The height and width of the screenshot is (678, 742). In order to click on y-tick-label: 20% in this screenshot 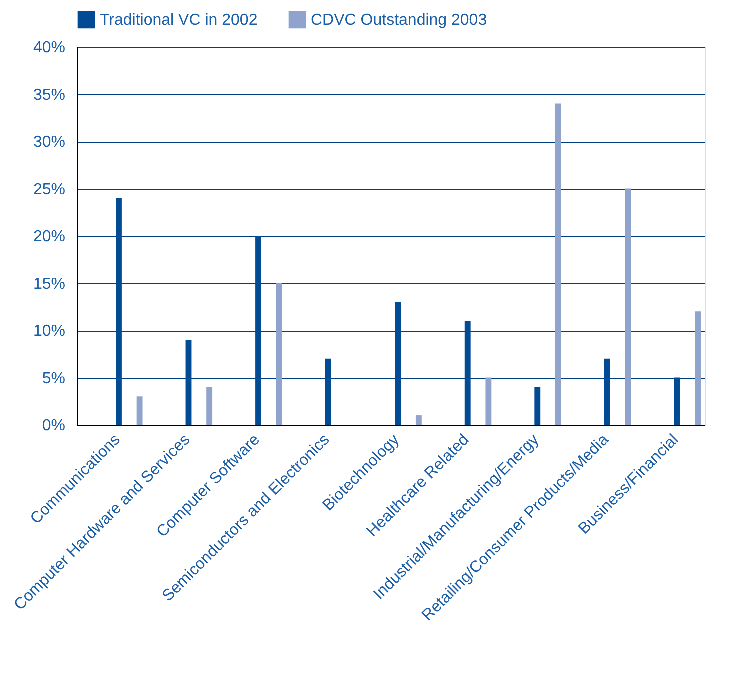, I will do `click(49, 237)`.